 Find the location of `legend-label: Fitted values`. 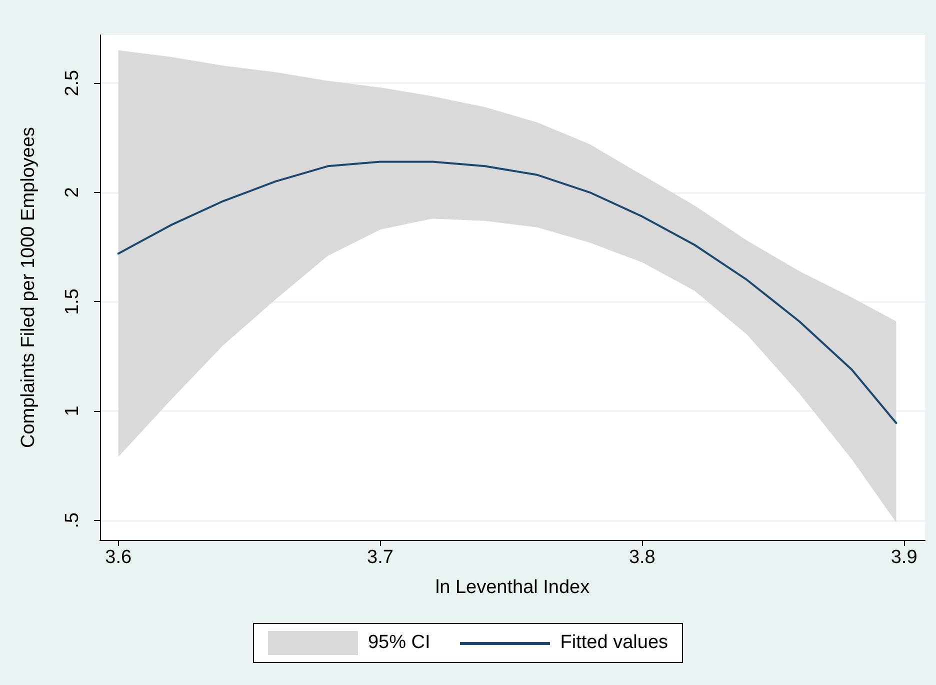

legend-label: Fitted values is located at coordinates (614, 643).